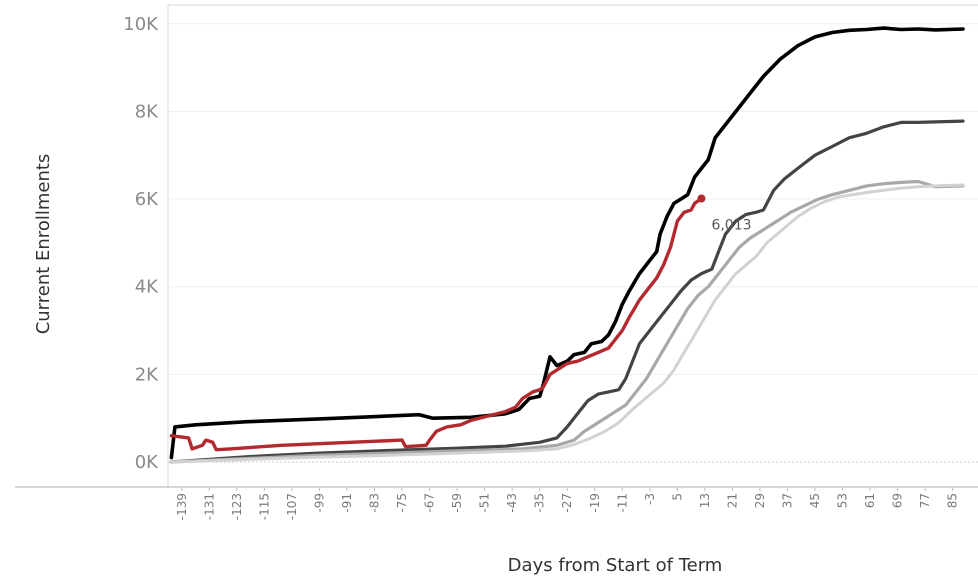 The height and width of the screenshot is (579, 978). What do you see at coordinates (147, 199) in the screenshot?
I see `y-tick-label: 6K` at bounding box center [147, 199].